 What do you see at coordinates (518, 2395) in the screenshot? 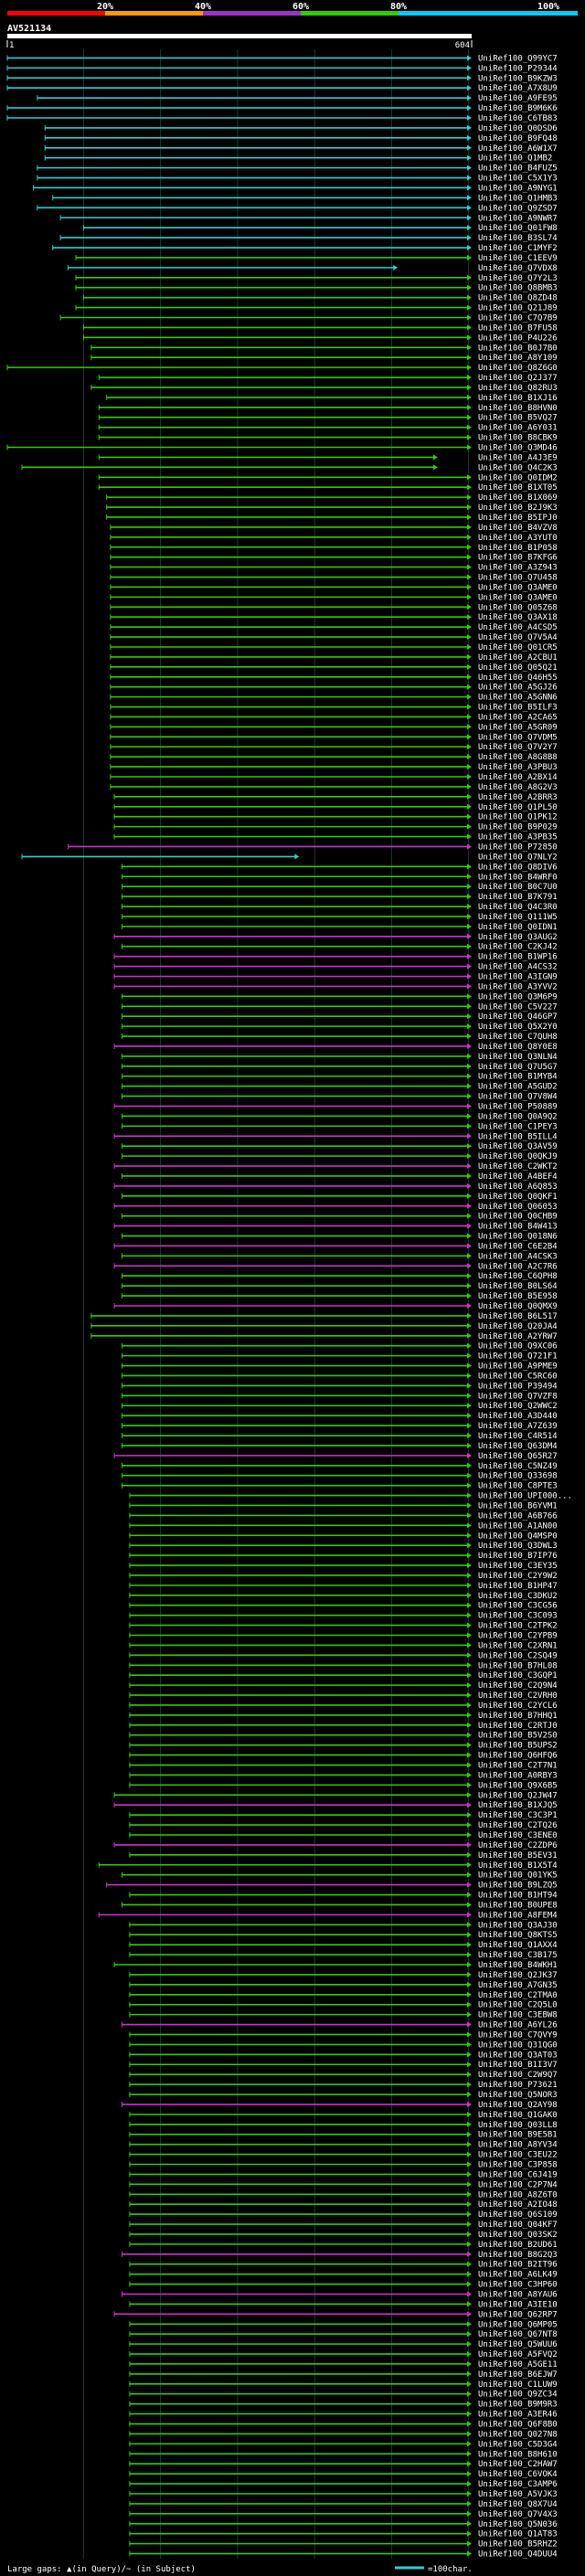
I see `hit-label: UniRef100_Q9ZC34` at bounding box center [518, 2395].